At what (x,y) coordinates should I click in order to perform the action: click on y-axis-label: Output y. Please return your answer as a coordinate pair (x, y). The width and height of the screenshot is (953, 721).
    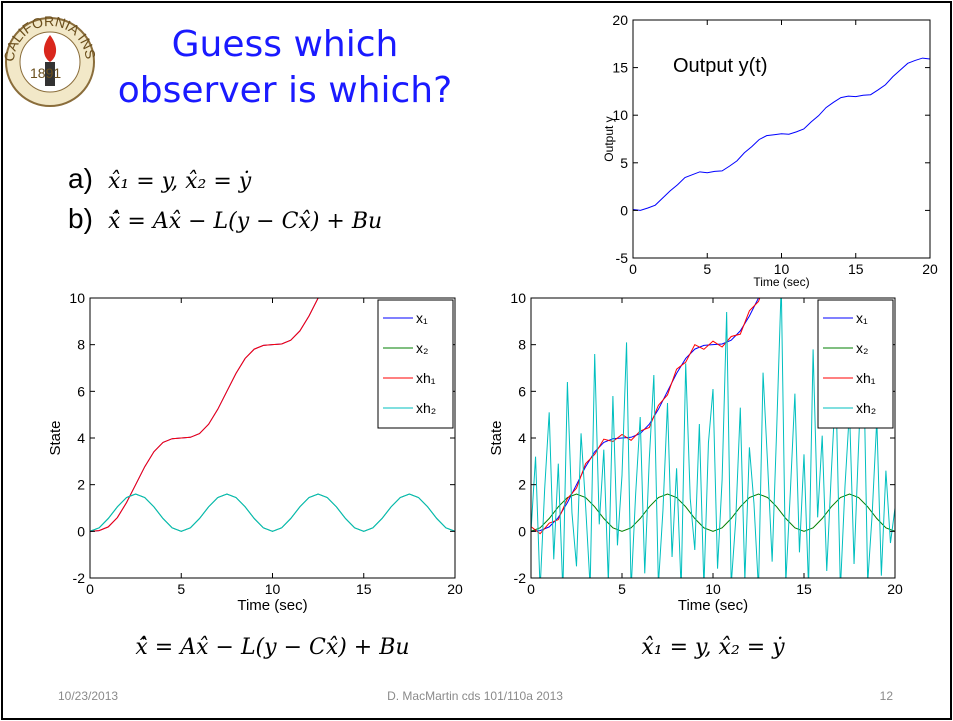
    Looking at the image, I should click on (609, 138).